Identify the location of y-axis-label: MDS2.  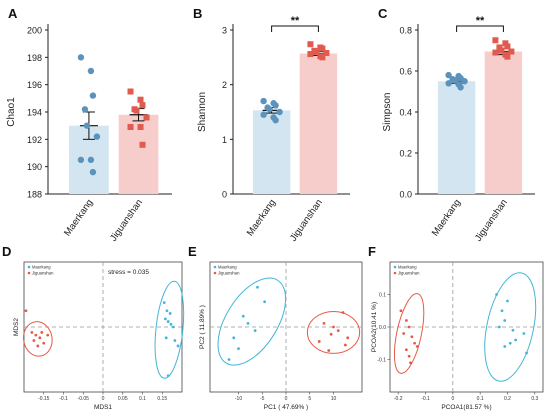
(16, 327).